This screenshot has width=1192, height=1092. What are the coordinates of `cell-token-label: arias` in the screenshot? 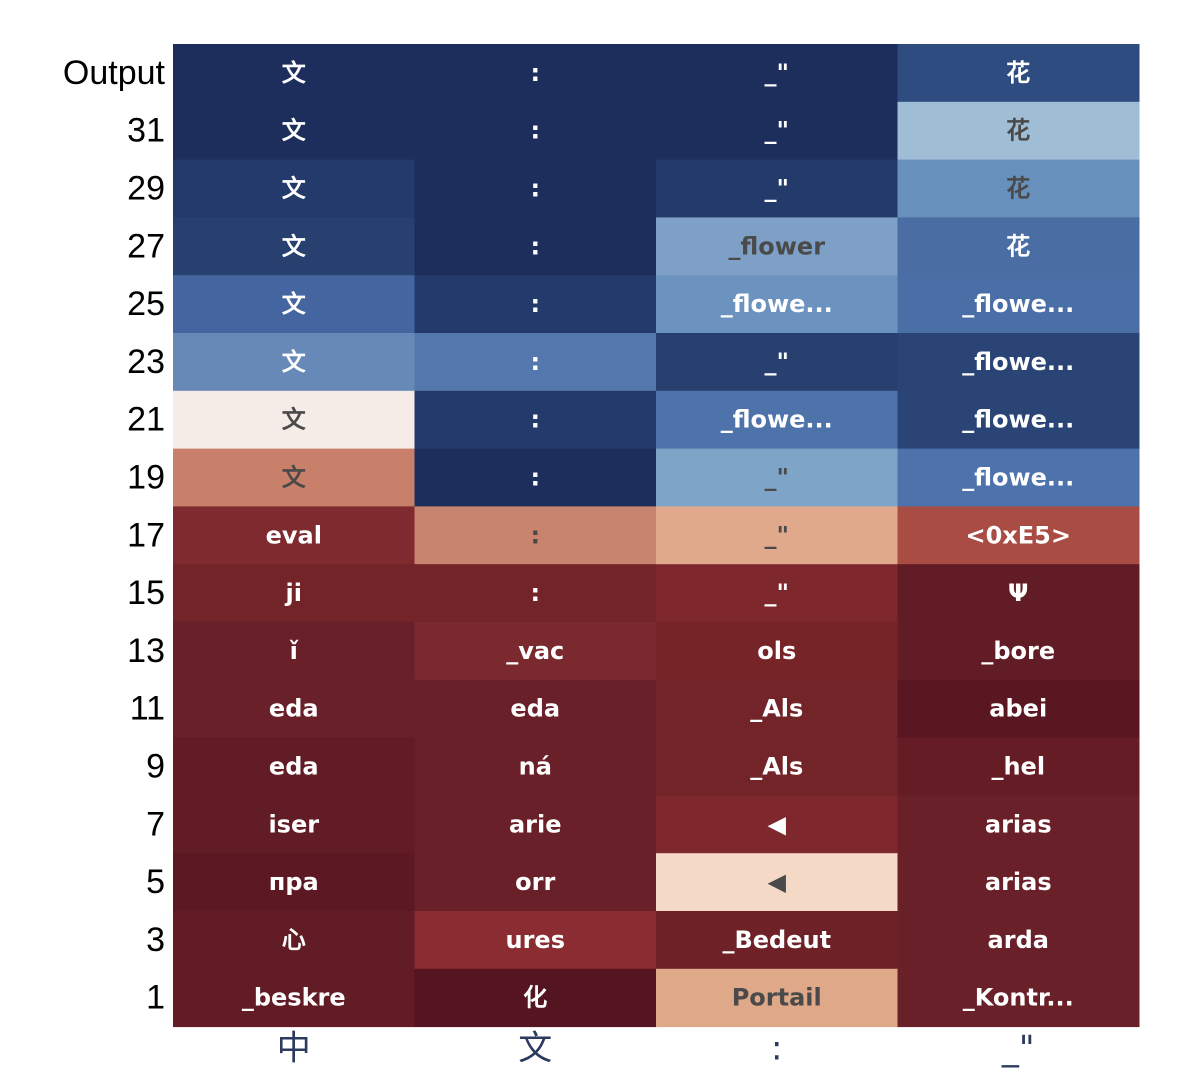 It's located at (1018, 824).